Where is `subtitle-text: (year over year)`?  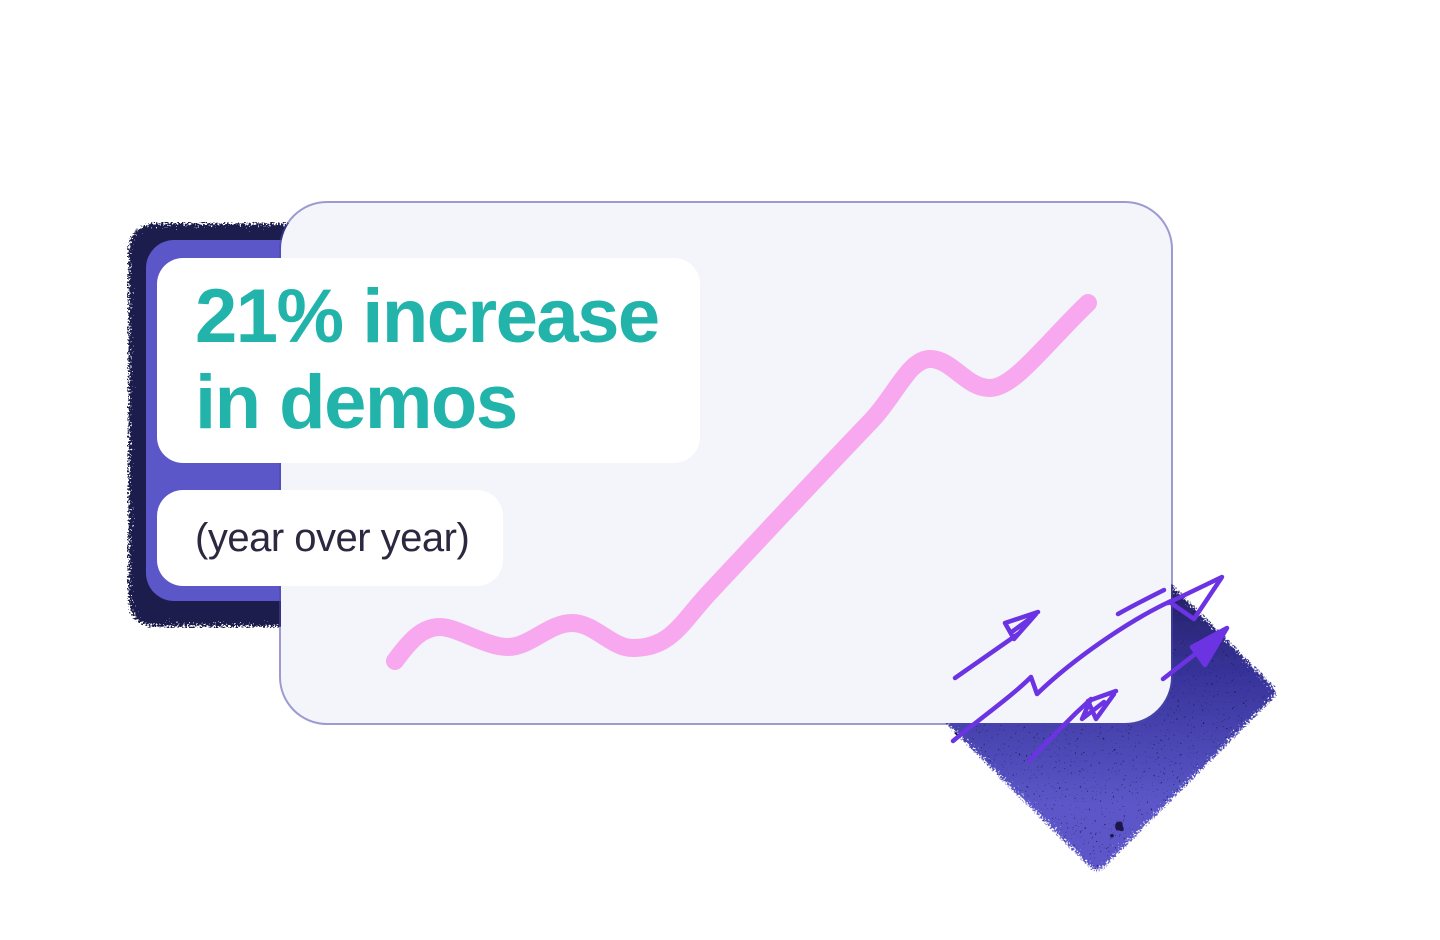
subtitle-text: (year over year) is located at coordinates (332, 538).